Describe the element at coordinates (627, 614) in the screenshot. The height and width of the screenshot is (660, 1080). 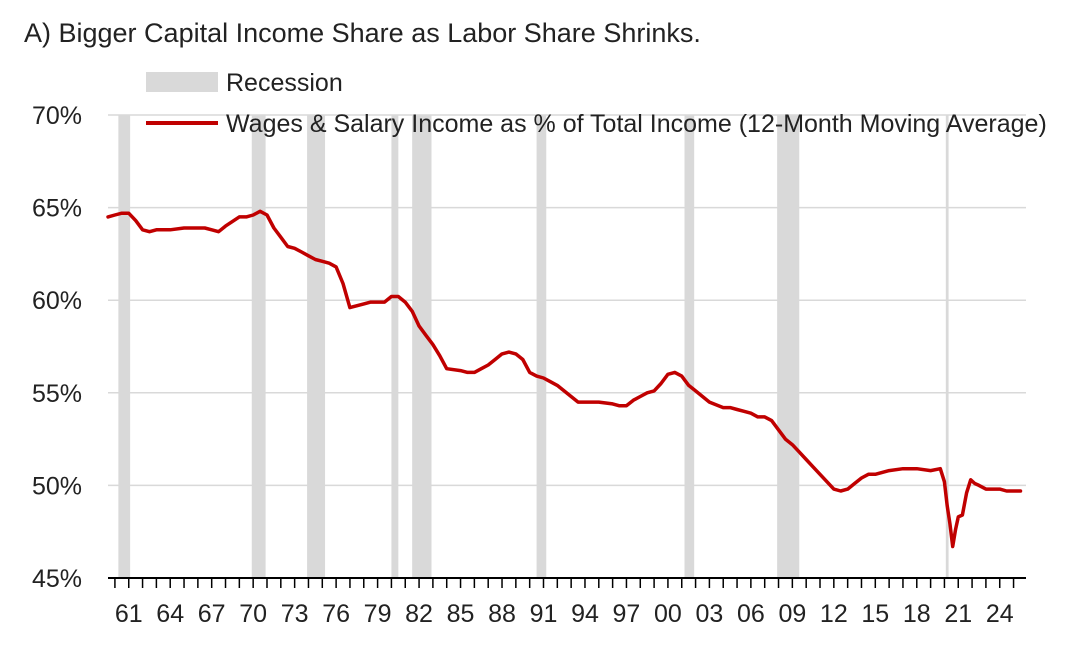
I see `x-tick-label-12: 97` at that location.